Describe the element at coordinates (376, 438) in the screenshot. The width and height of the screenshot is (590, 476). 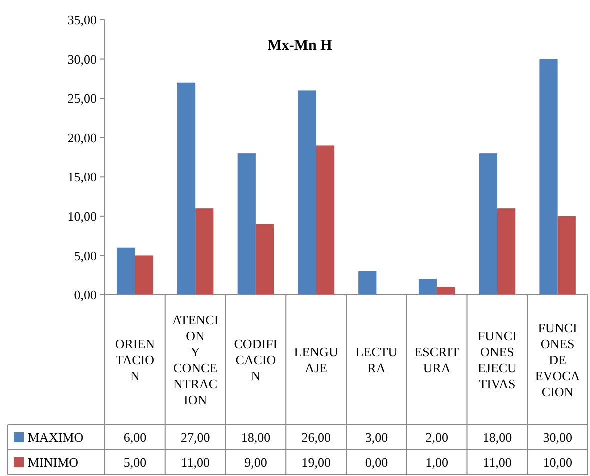
I see `data-label: 3,00` at that location.